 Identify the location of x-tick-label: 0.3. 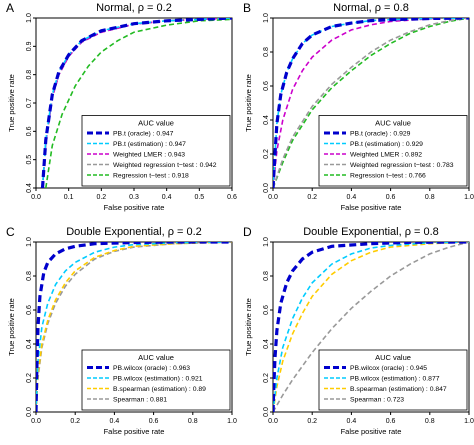
(134, 197).